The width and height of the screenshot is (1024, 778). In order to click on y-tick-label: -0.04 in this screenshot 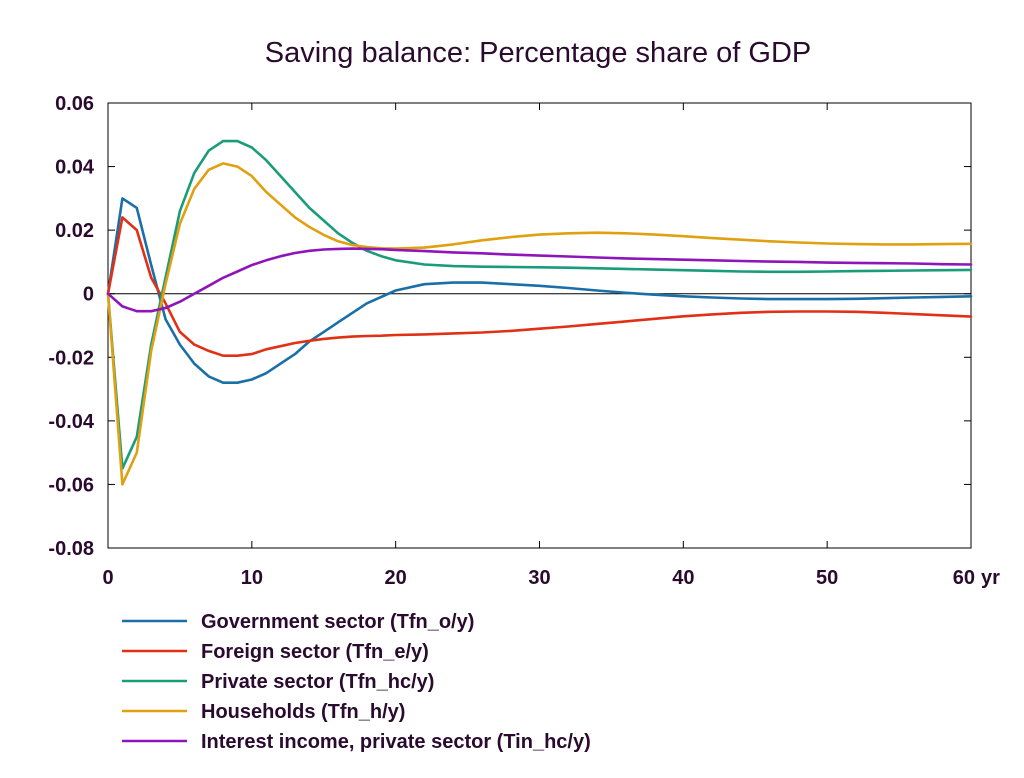, I will do `click(71, 422)`.